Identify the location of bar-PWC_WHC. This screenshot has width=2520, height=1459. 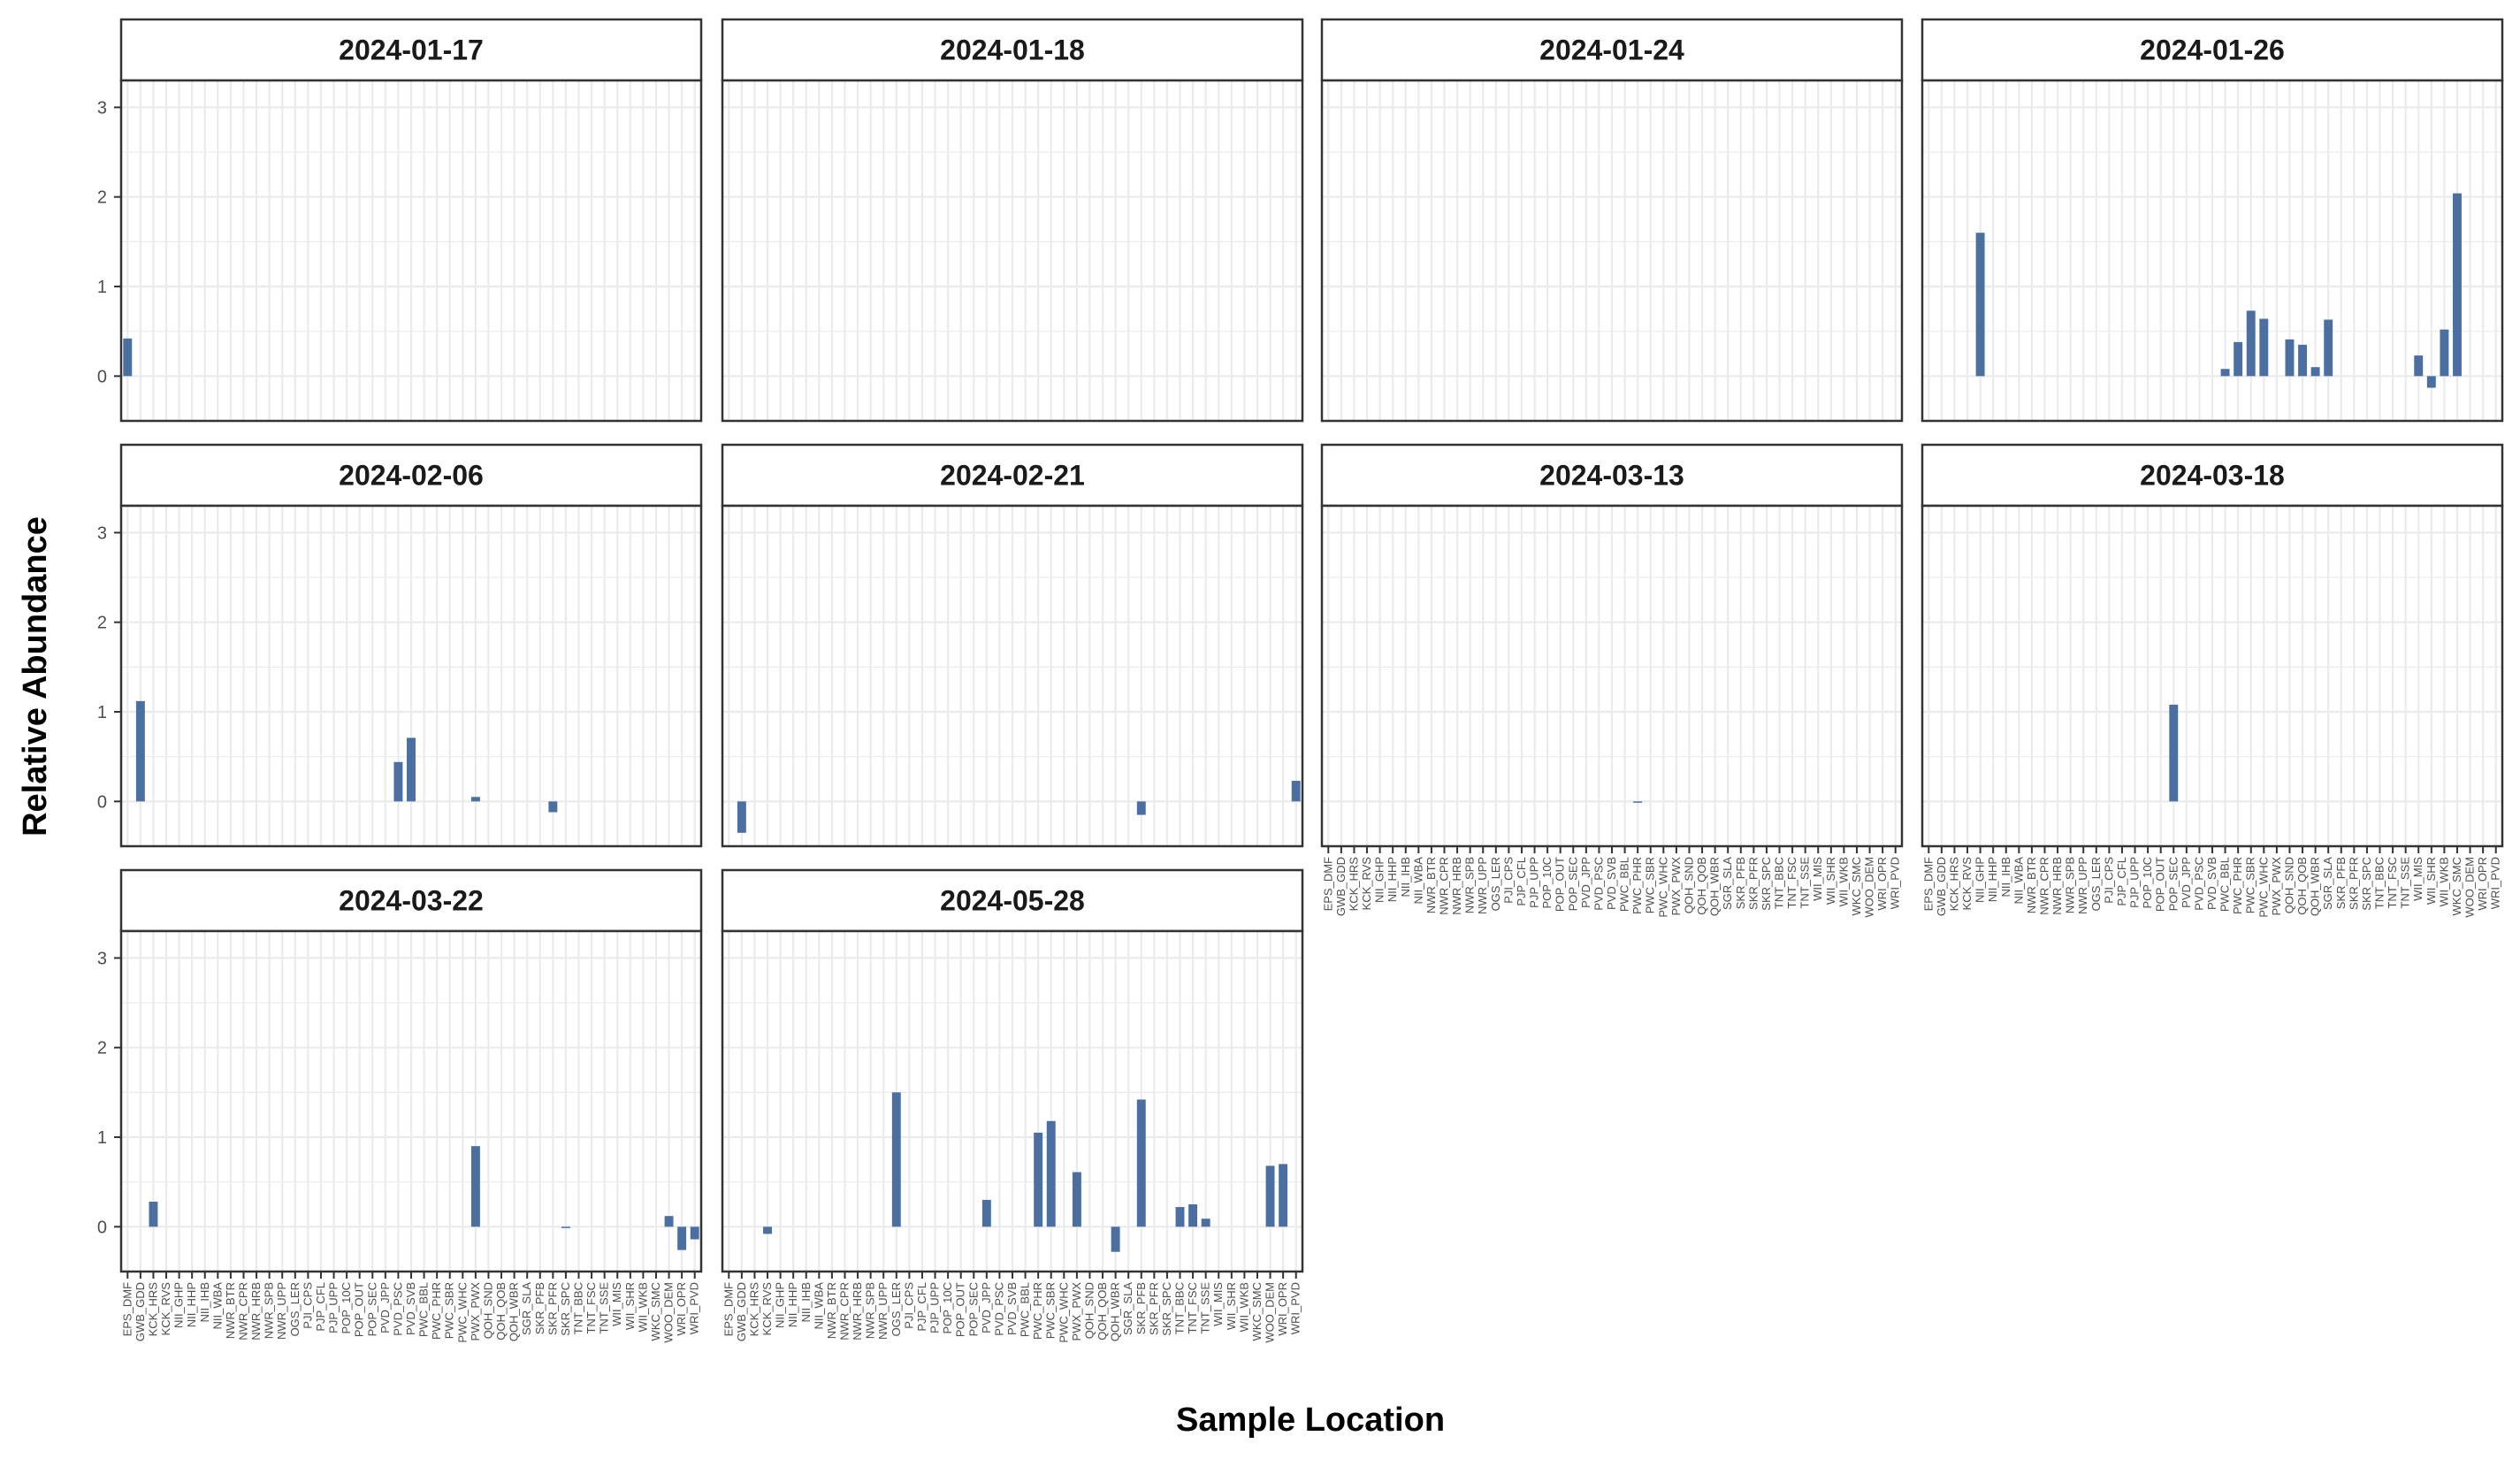
(2264, 348).